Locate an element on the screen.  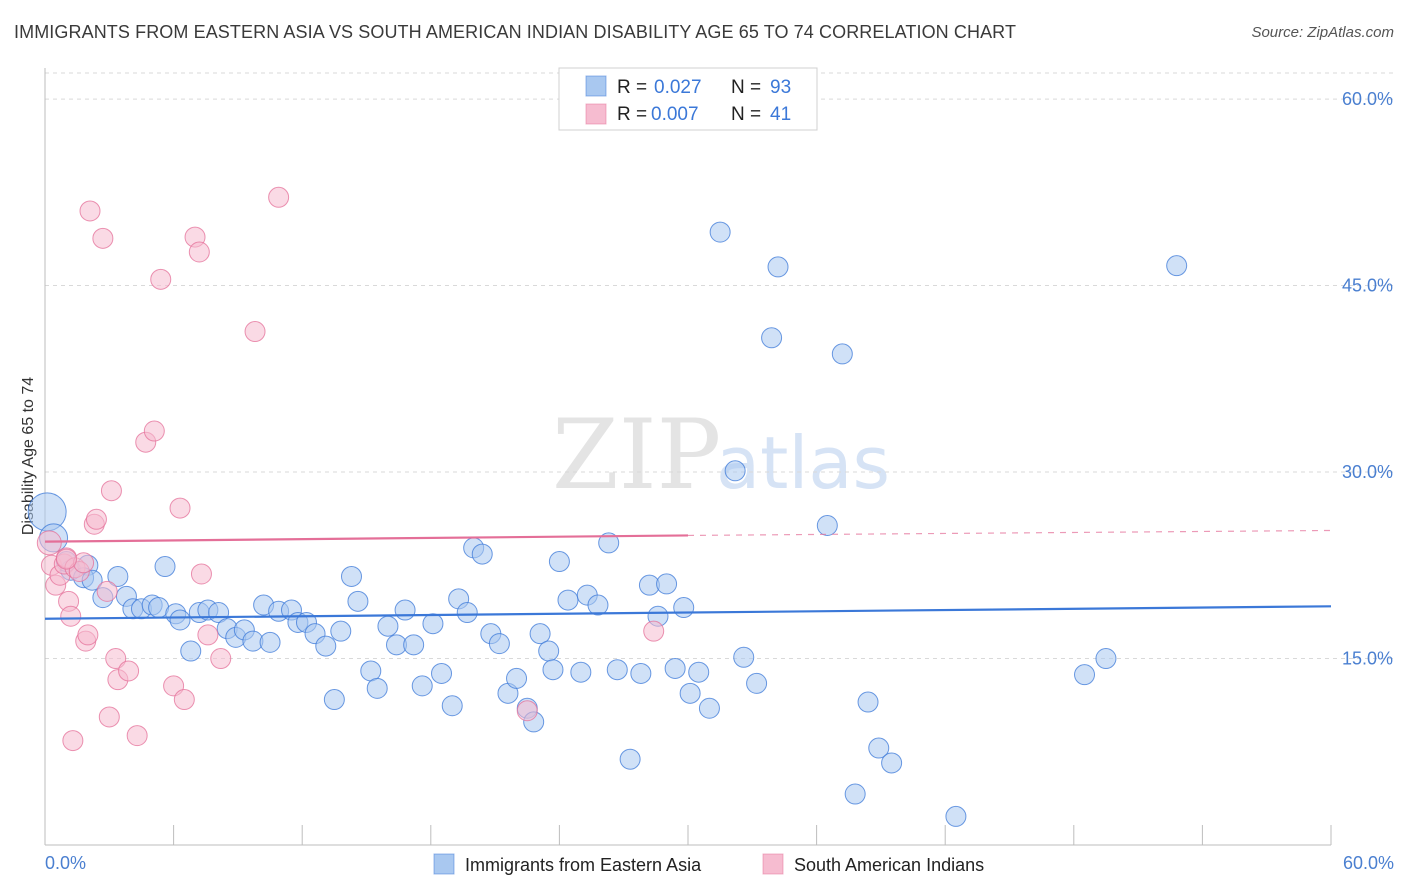
trend-line-south-american-indian is located at coordinates (366, 538).